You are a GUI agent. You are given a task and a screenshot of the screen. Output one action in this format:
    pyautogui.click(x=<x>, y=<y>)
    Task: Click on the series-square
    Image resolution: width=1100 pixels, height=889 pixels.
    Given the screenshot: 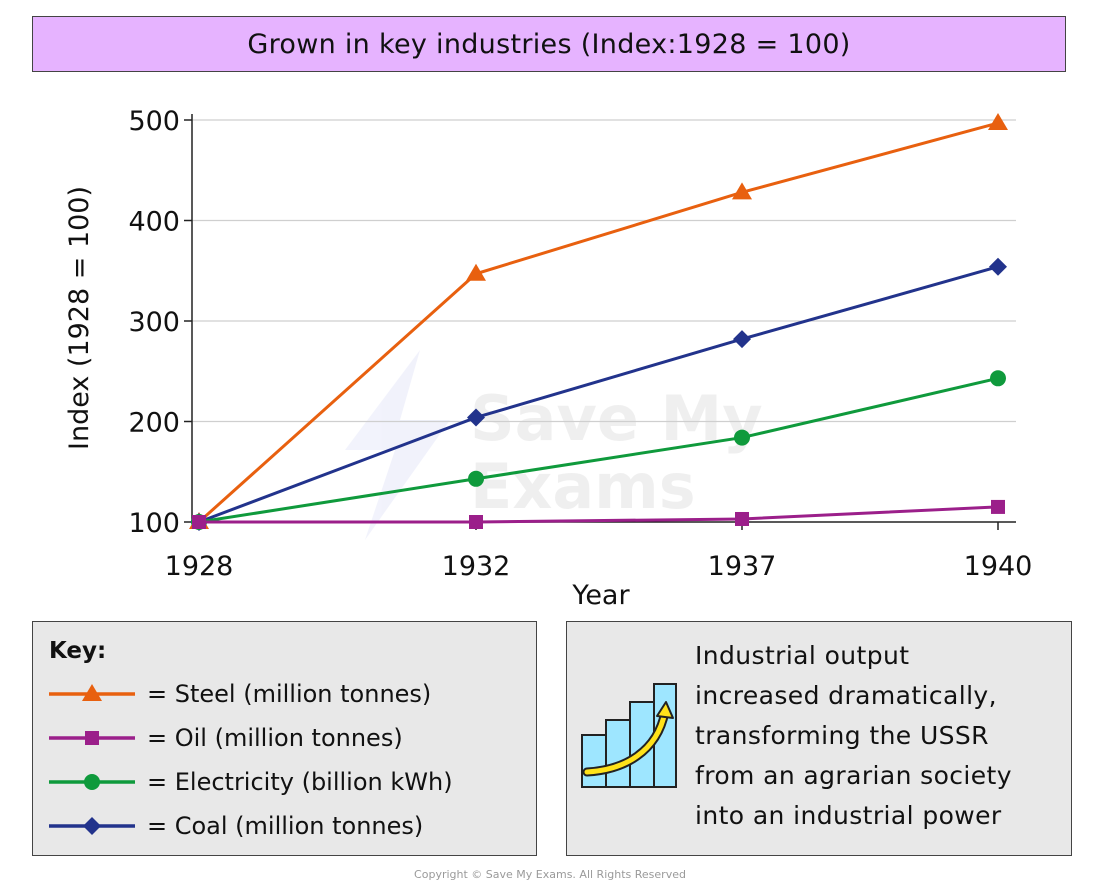 What is the action you would take?
    pyautogui.click(x=598, y=514)
    